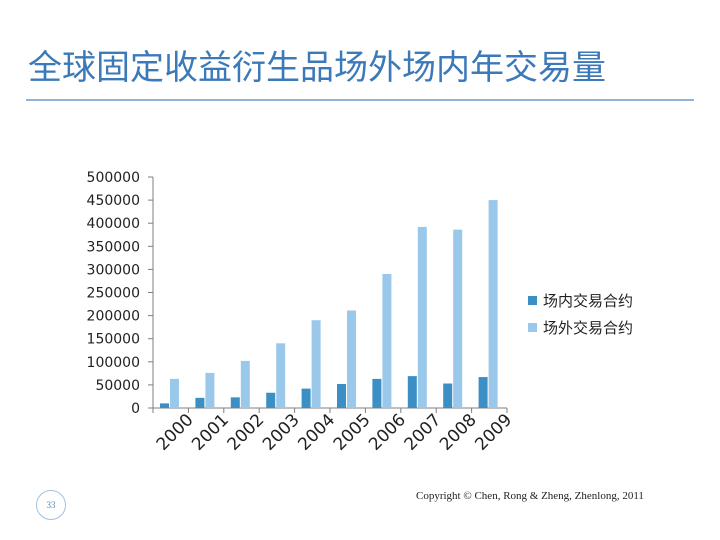  I want to click on y-tick-label: 500000, so click(113, 178).